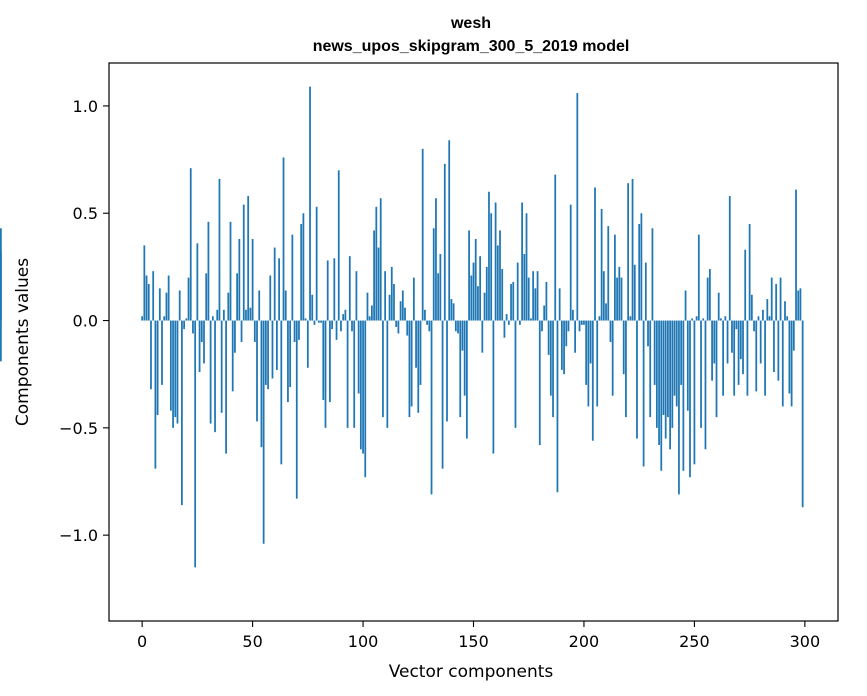 Image resolution: width=867 pixels, height=696 pixels. I want to click on y-axis-label: Components values, so click(23, 342).